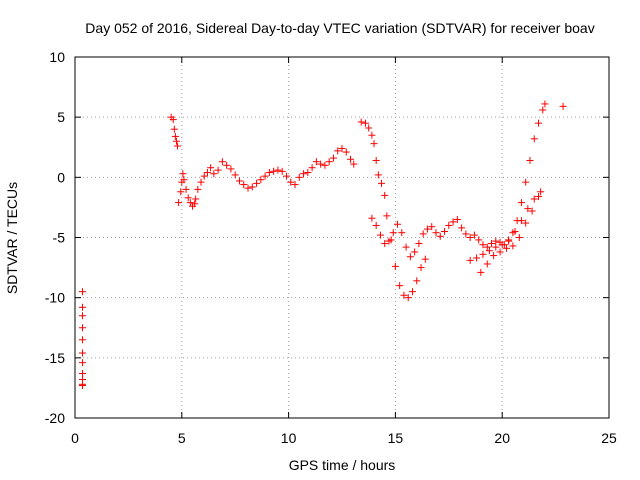 The height and width of the screenshot is (480, 640). Describe the element at coordinates (289, 438) in the screenshot. I see `x-tick-label: 10` at that location.